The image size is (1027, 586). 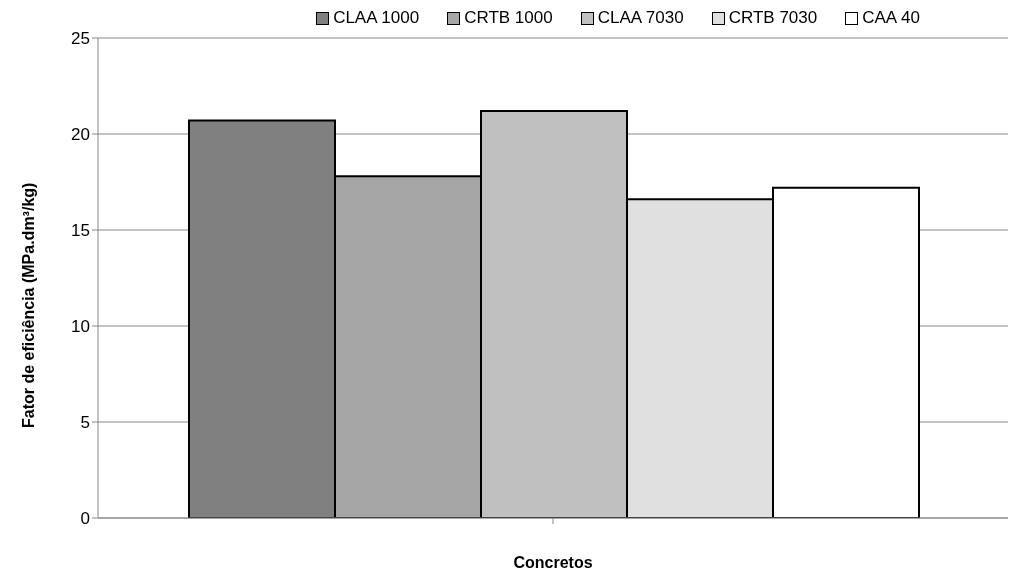 I want to click on legend-label: CLAA 1000, so click(x=376, y=18).